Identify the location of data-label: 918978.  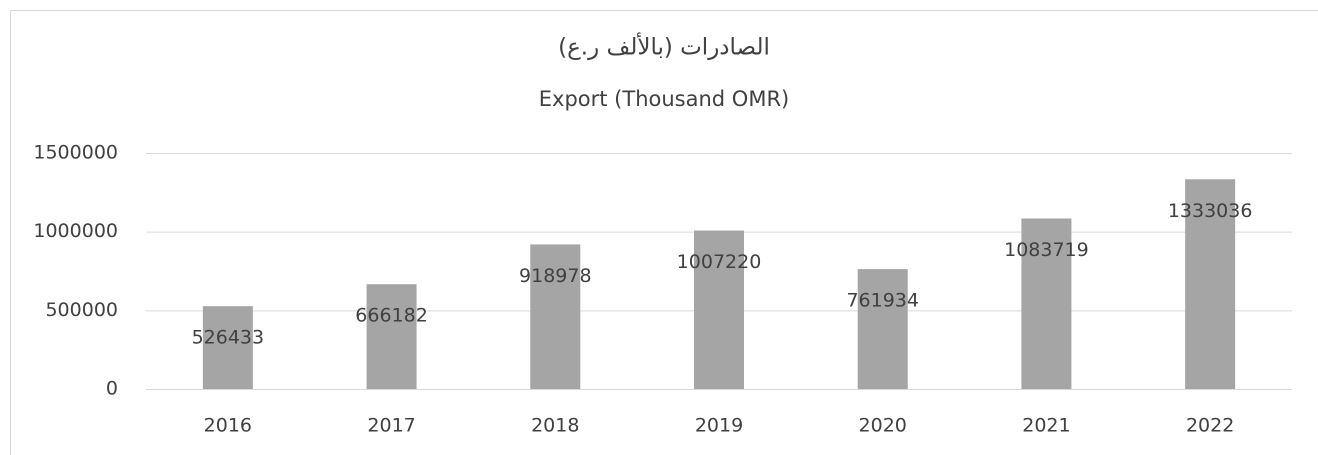
(555, 276).